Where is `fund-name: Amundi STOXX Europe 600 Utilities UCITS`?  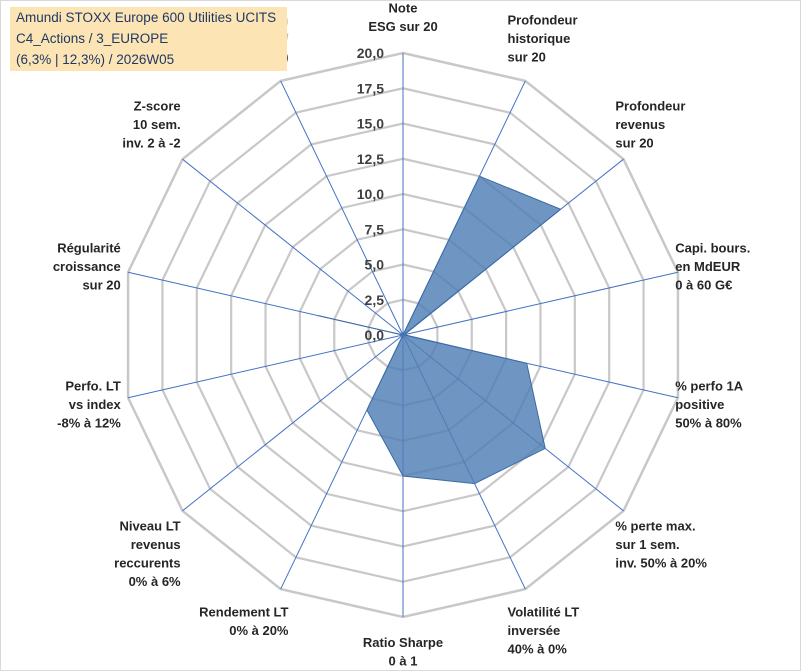 fund-name: Amundi STOXX Europe 600 Utilities UCITS is located at coordinates (146, 17).